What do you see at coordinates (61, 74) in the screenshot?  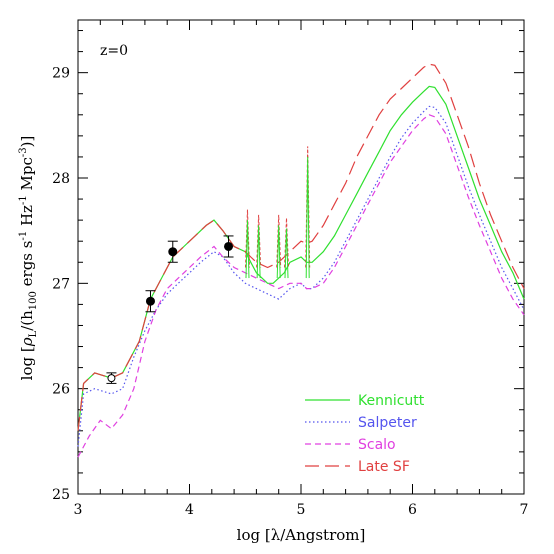 I see `y-tick-label: 29` at bounding box center [61, 74].